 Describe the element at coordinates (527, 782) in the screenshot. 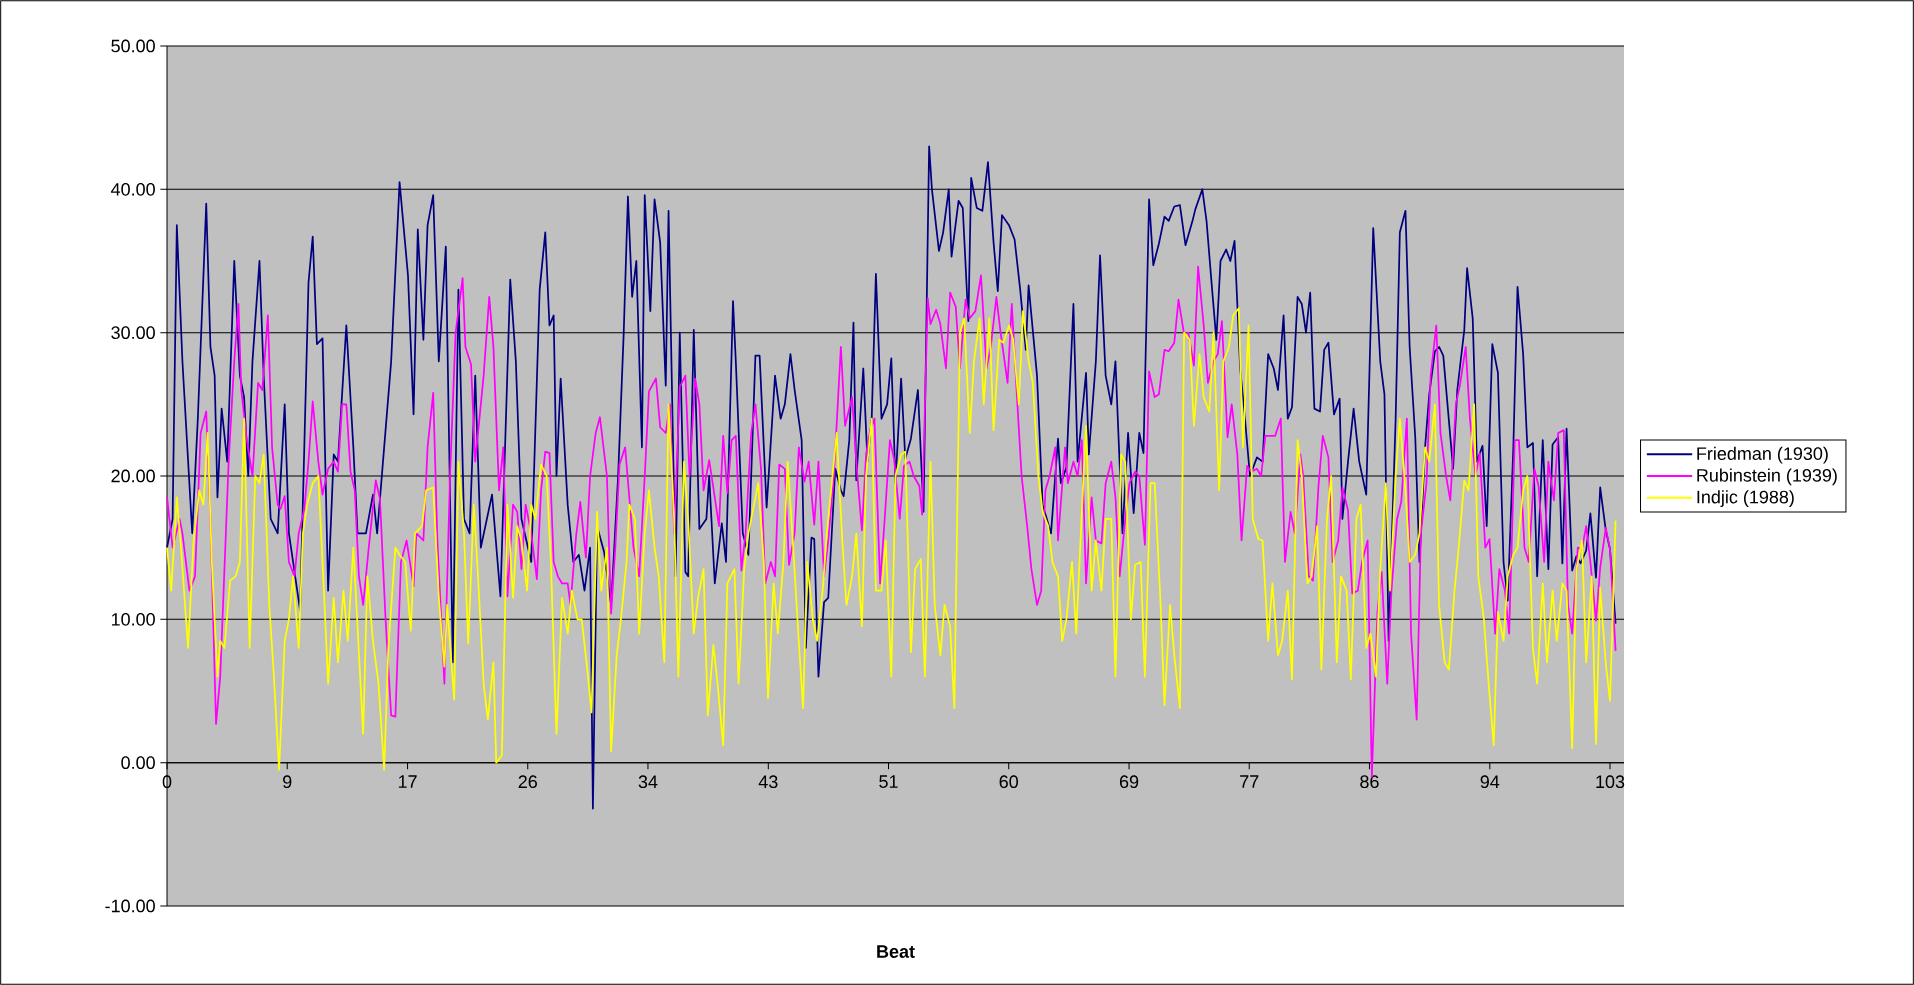

I see `x-tick-label: 26` at that location.